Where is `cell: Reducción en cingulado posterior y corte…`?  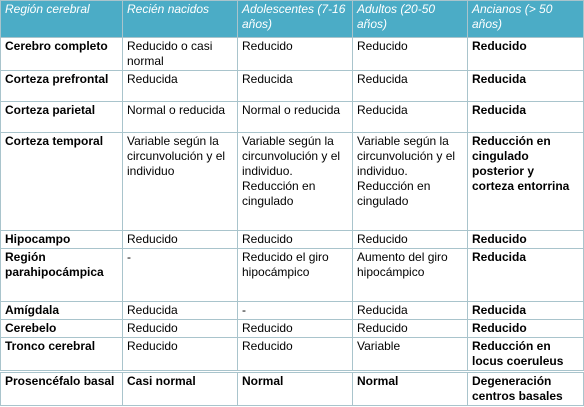 cell: Reducción en cingulado posterior y corte… is located at coordinates (525, 181).